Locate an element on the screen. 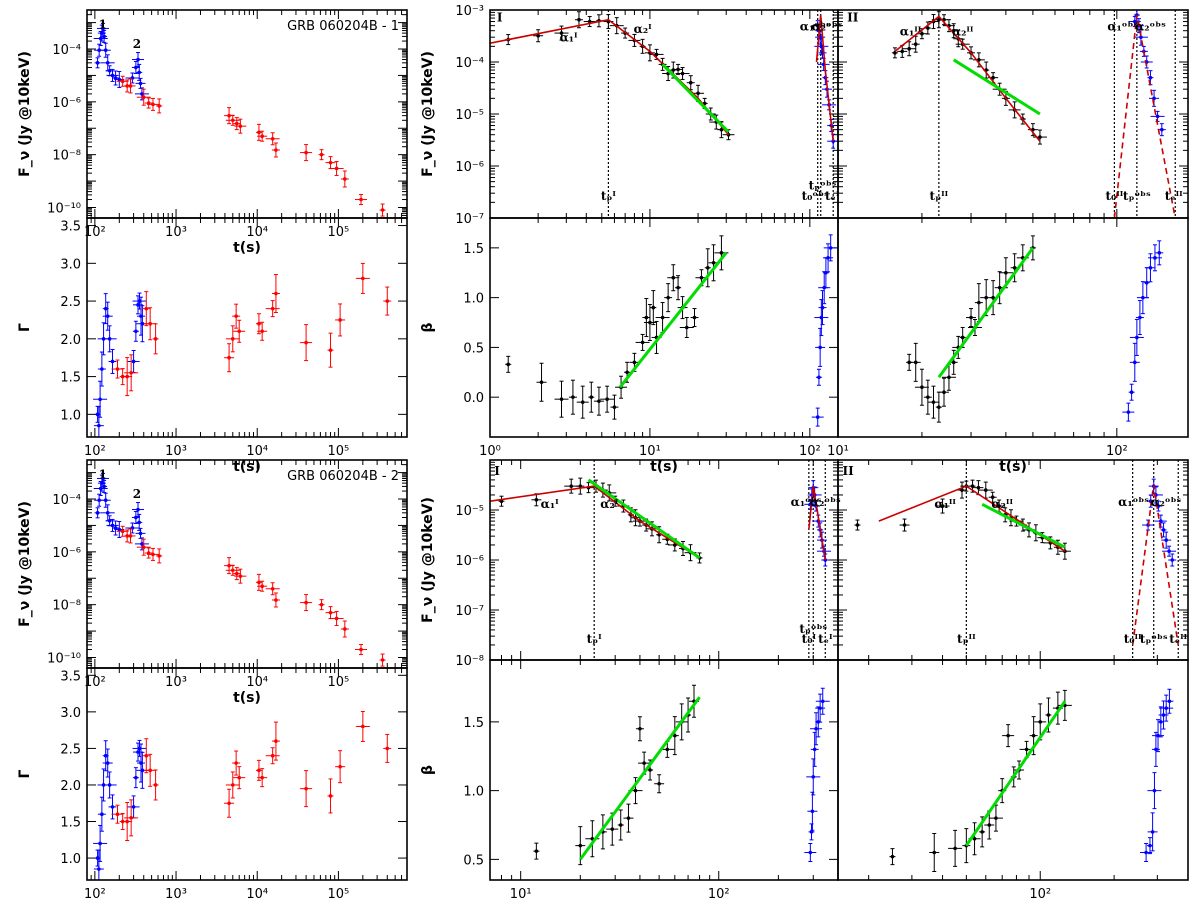  x-tick-label: 10⁴ is located at coordinates (257, 682).